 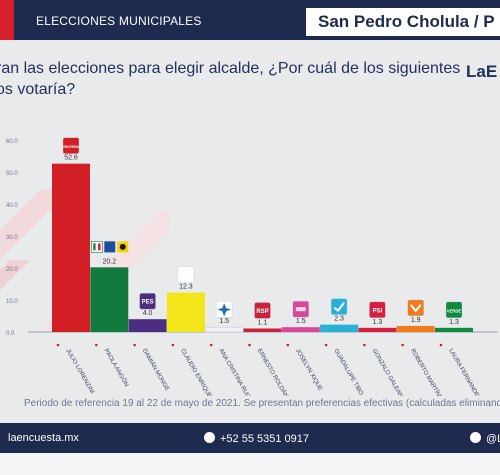 I want to click on svg-text: morena, so click(x=71, y=146).